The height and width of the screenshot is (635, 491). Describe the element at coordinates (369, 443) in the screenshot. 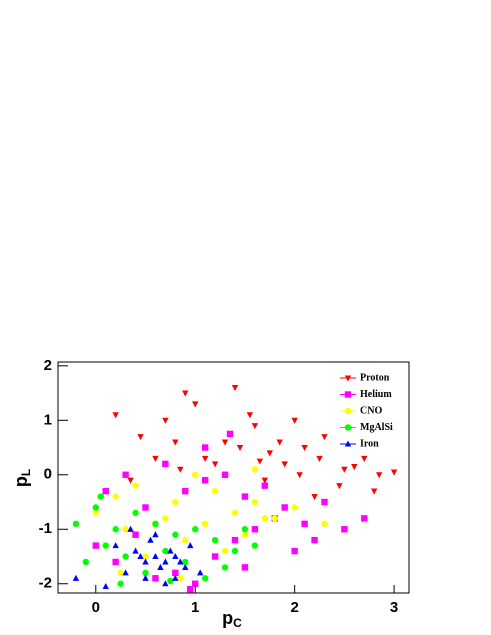

I see `legend-label: Iron` at that location.